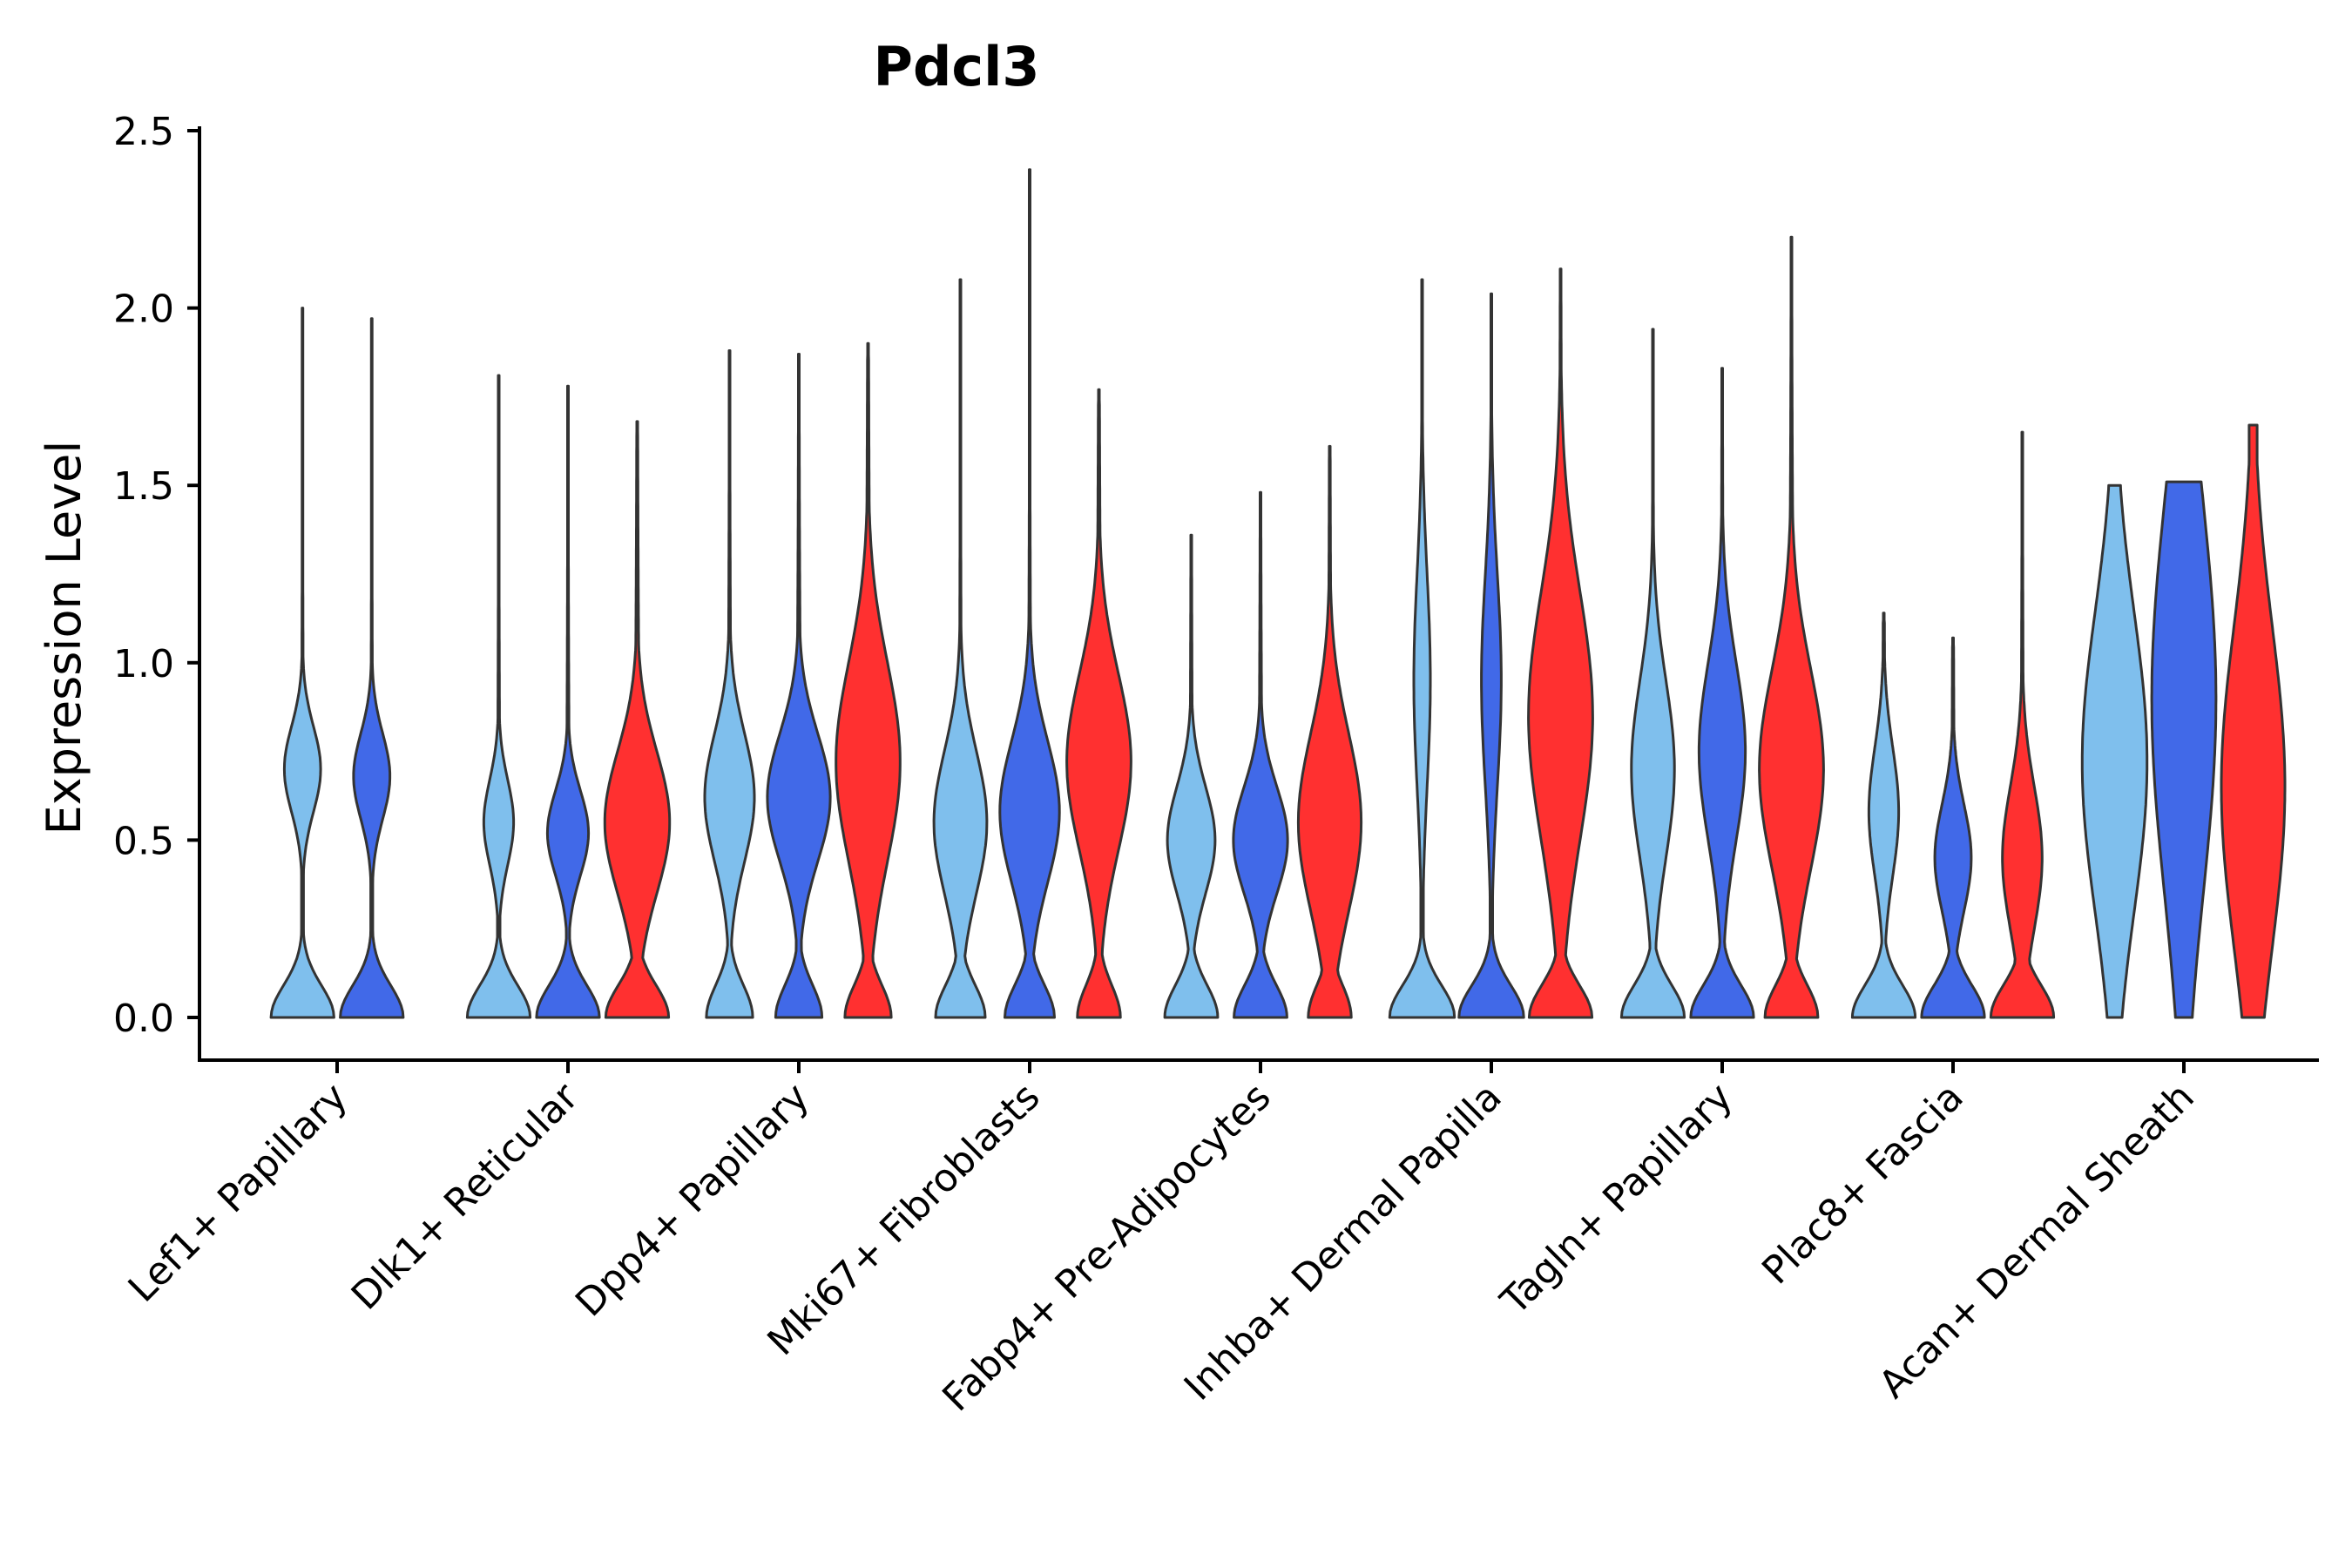 The height and width of the screenshot is (1568, 2352). Describe the element at coordinates (143, 486) in the screenshot. I see `y-tick-label: 1.5` at that location.